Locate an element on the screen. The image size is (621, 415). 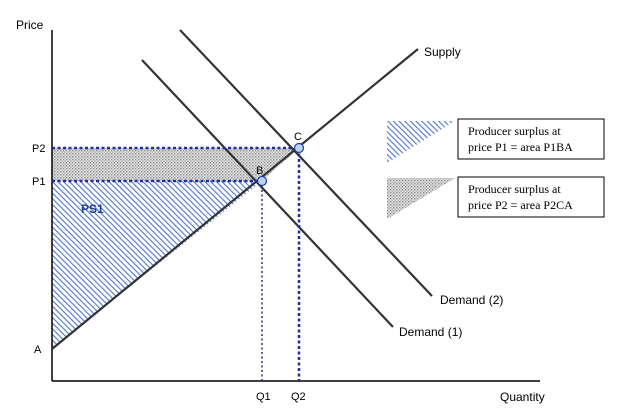
q1-tick-label: Q1 is located at coordinates (263, 397).